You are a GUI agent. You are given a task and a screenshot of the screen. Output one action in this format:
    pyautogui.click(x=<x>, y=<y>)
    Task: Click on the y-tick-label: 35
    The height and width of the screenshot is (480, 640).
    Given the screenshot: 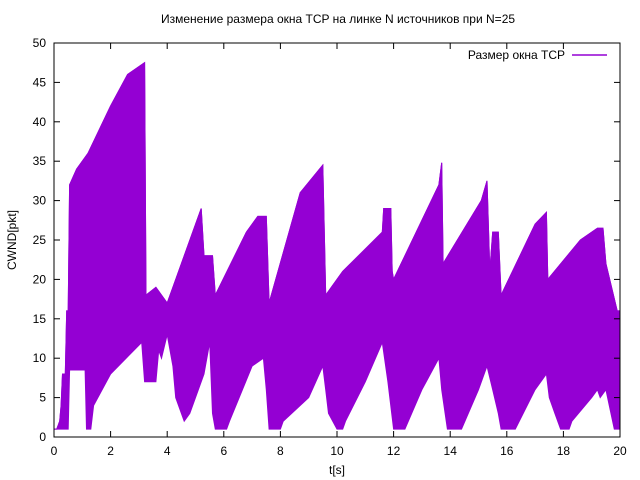 What is the action you would take?
    pyautogui.click(x=40, y=161)
    